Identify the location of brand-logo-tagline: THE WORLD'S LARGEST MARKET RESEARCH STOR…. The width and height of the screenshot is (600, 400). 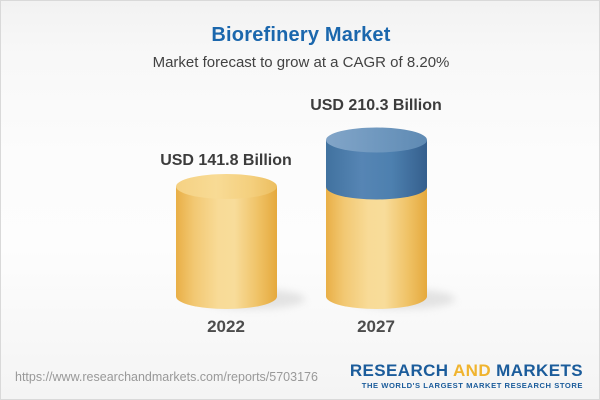
(472, 385).